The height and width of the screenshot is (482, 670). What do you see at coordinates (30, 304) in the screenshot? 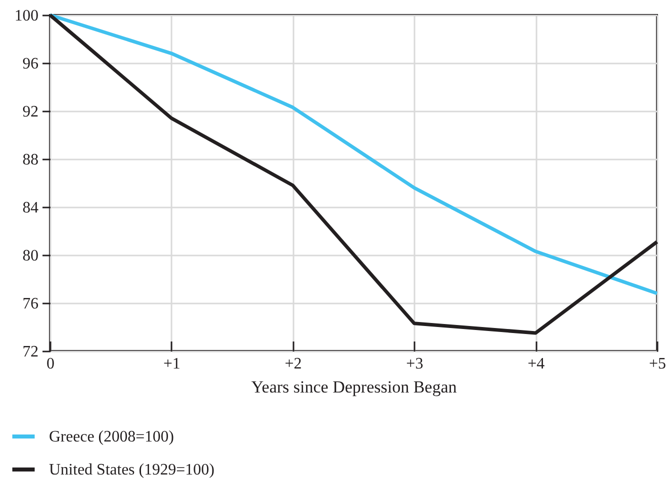
I see `y-tick-label: 76` at bounding box center [30, 304].